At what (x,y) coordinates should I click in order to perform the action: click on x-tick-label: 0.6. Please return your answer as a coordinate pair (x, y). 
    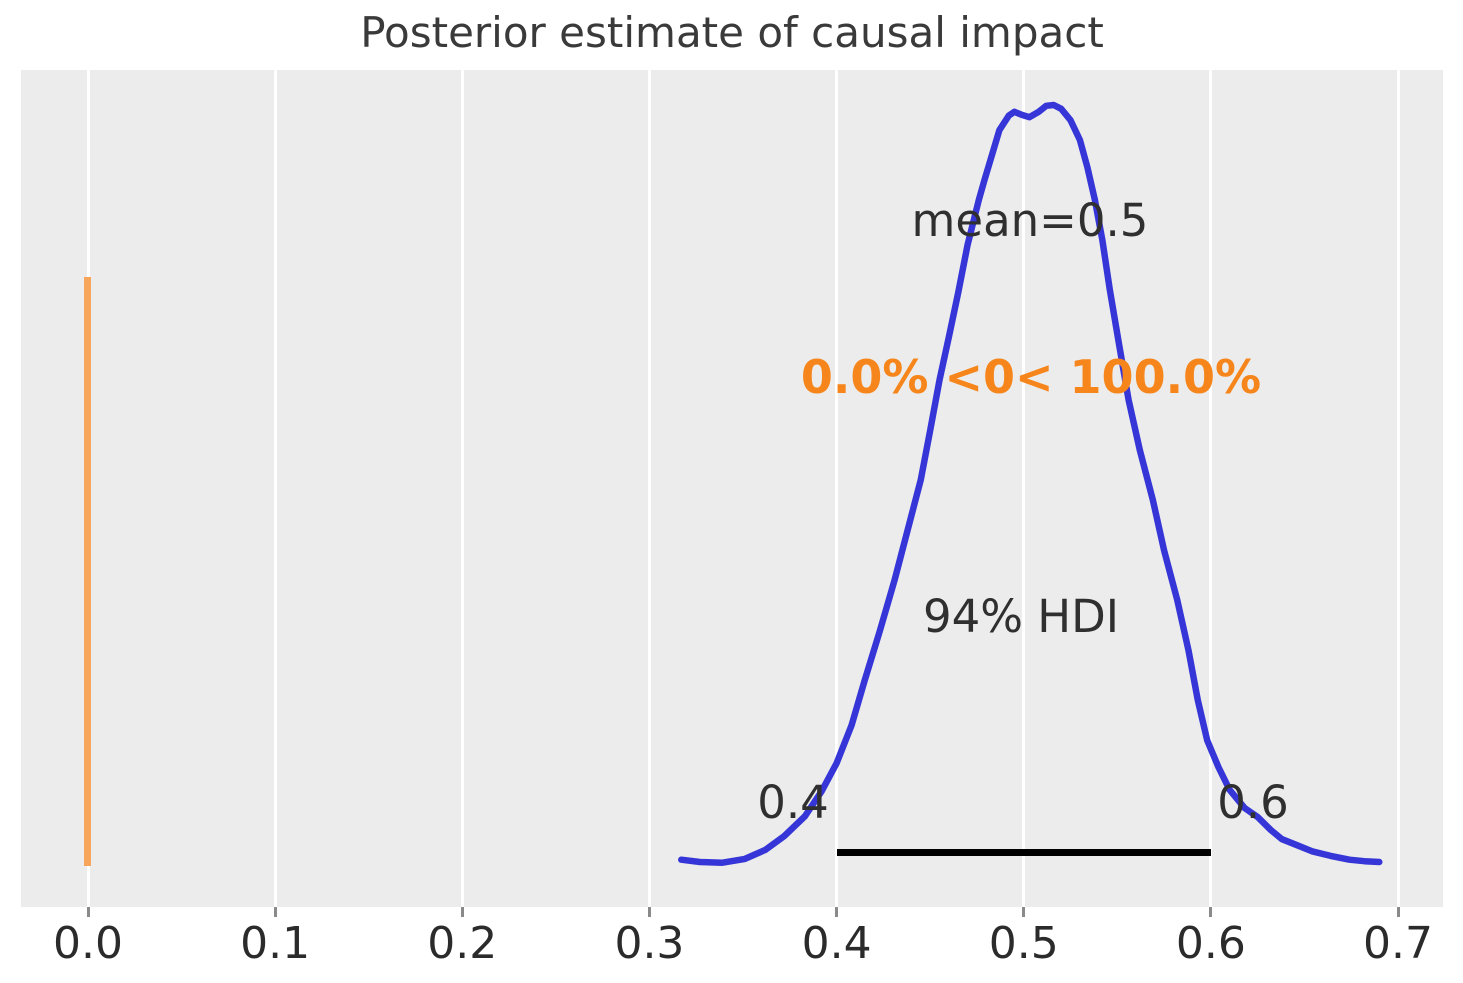
    Looking at the image, I should click on (1210, 943).